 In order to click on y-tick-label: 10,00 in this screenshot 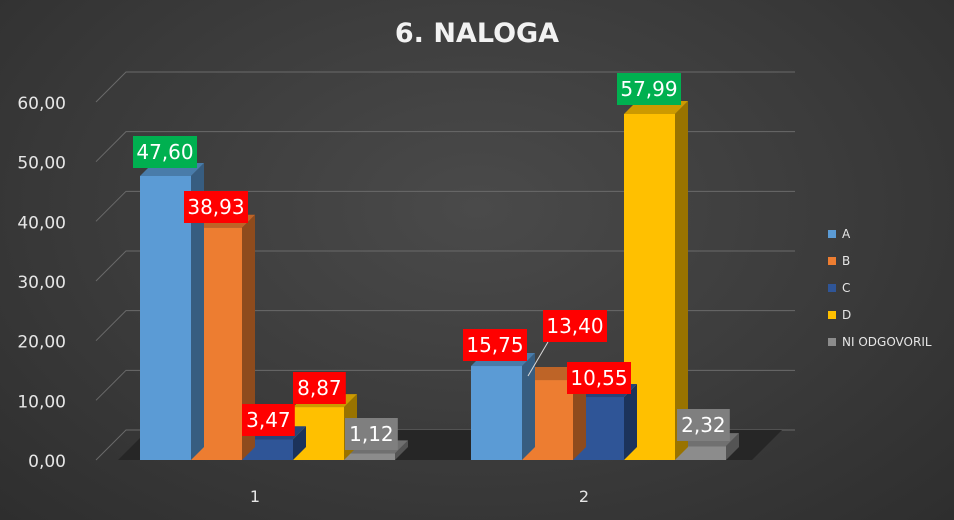, I will do `click(41, 402)`.